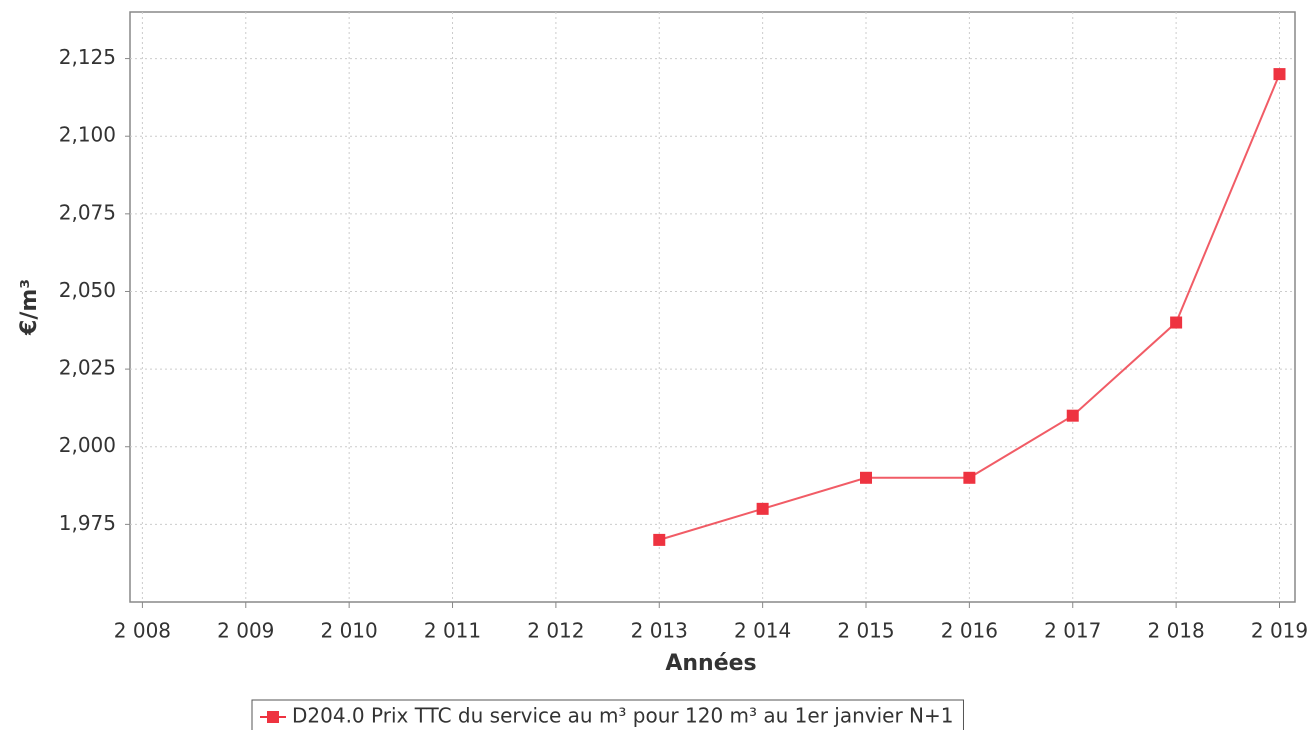  Describe the element at coordinates (659, 631) in the screenshot. I see `x-tick-label: 2 013` at that location.